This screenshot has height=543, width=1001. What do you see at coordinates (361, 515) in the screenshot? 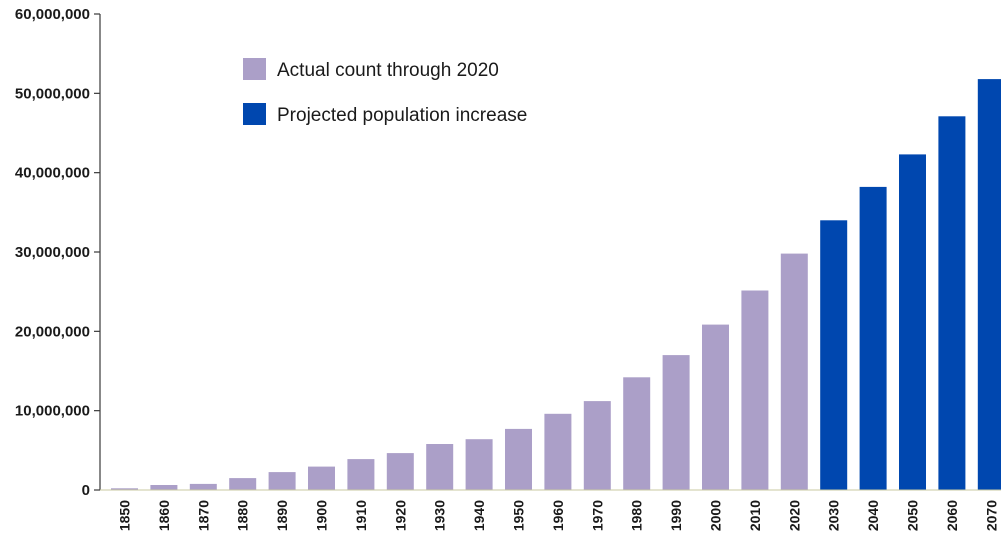
I see `x-tick-label: 1910` at bounding box center [361, 515].